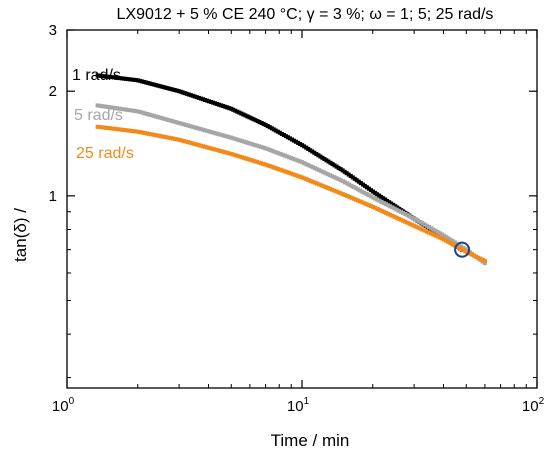 This screenshot has height=465, width=550. What do you see at coordinates (105, 153) in the screenshot?
I see `series-label-25-rad-s: 25 rad/s` at bounding box center [105, 153].